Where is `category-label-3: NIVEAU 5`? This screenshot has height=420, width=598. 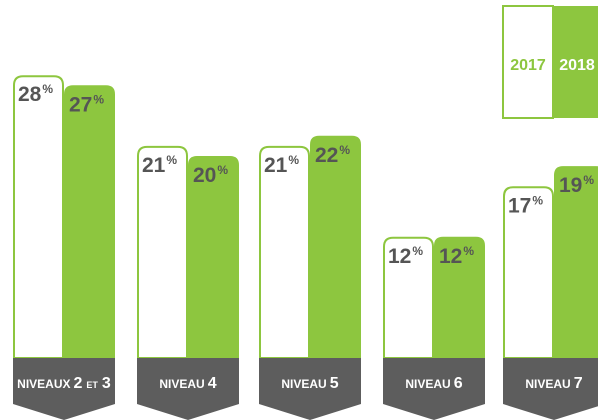
category-label-3: NIVEAU 5 is located at coordinates (309, 383).